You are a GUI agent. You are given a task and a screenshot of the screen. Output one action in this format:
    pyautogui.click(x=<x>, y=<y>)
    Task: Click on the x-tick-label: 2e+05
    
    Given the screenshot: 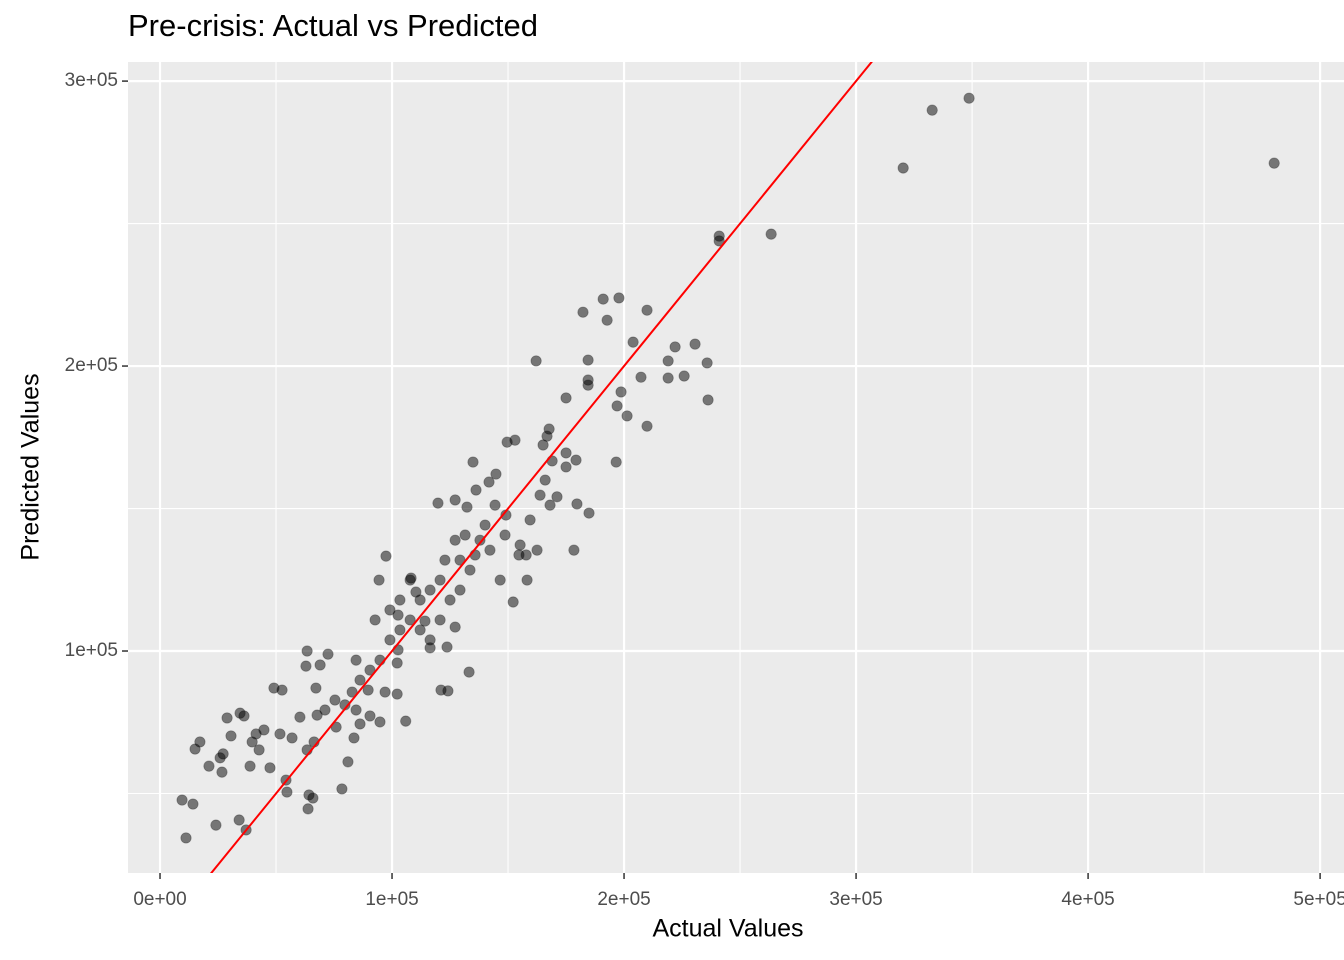 What is the action you would take?
    pyautogui.click(x=623, y=899)
    